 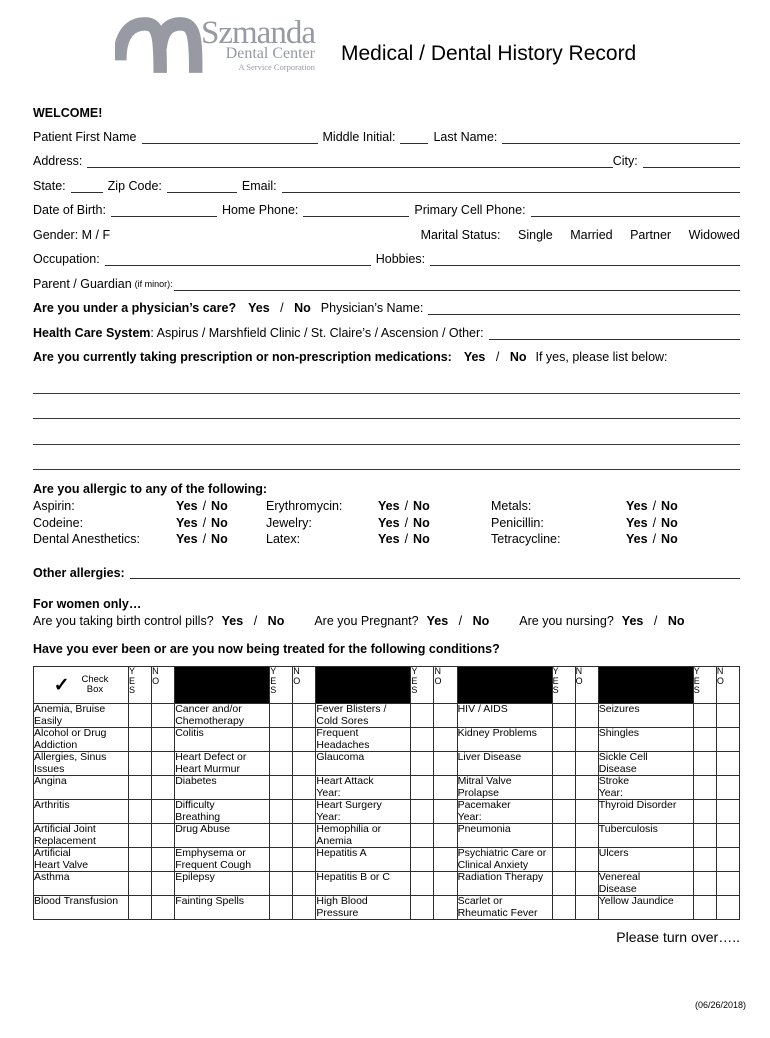 I want to click on state-input-line, so click(x=86, y=187).